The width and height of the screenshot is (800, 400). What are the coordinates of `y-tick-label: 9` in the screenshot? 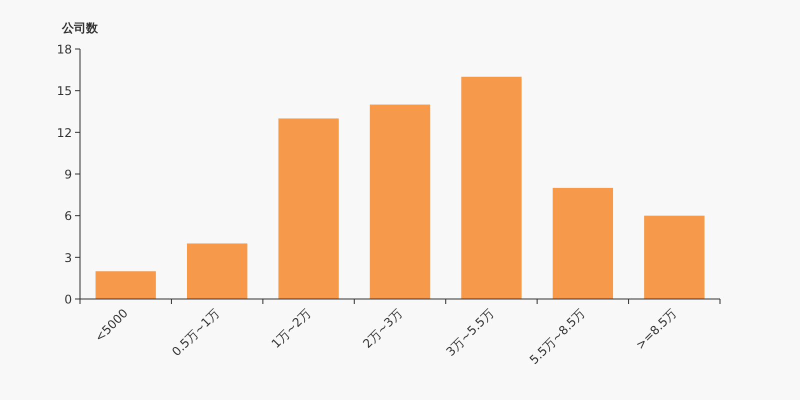 It's located at (68, 175).